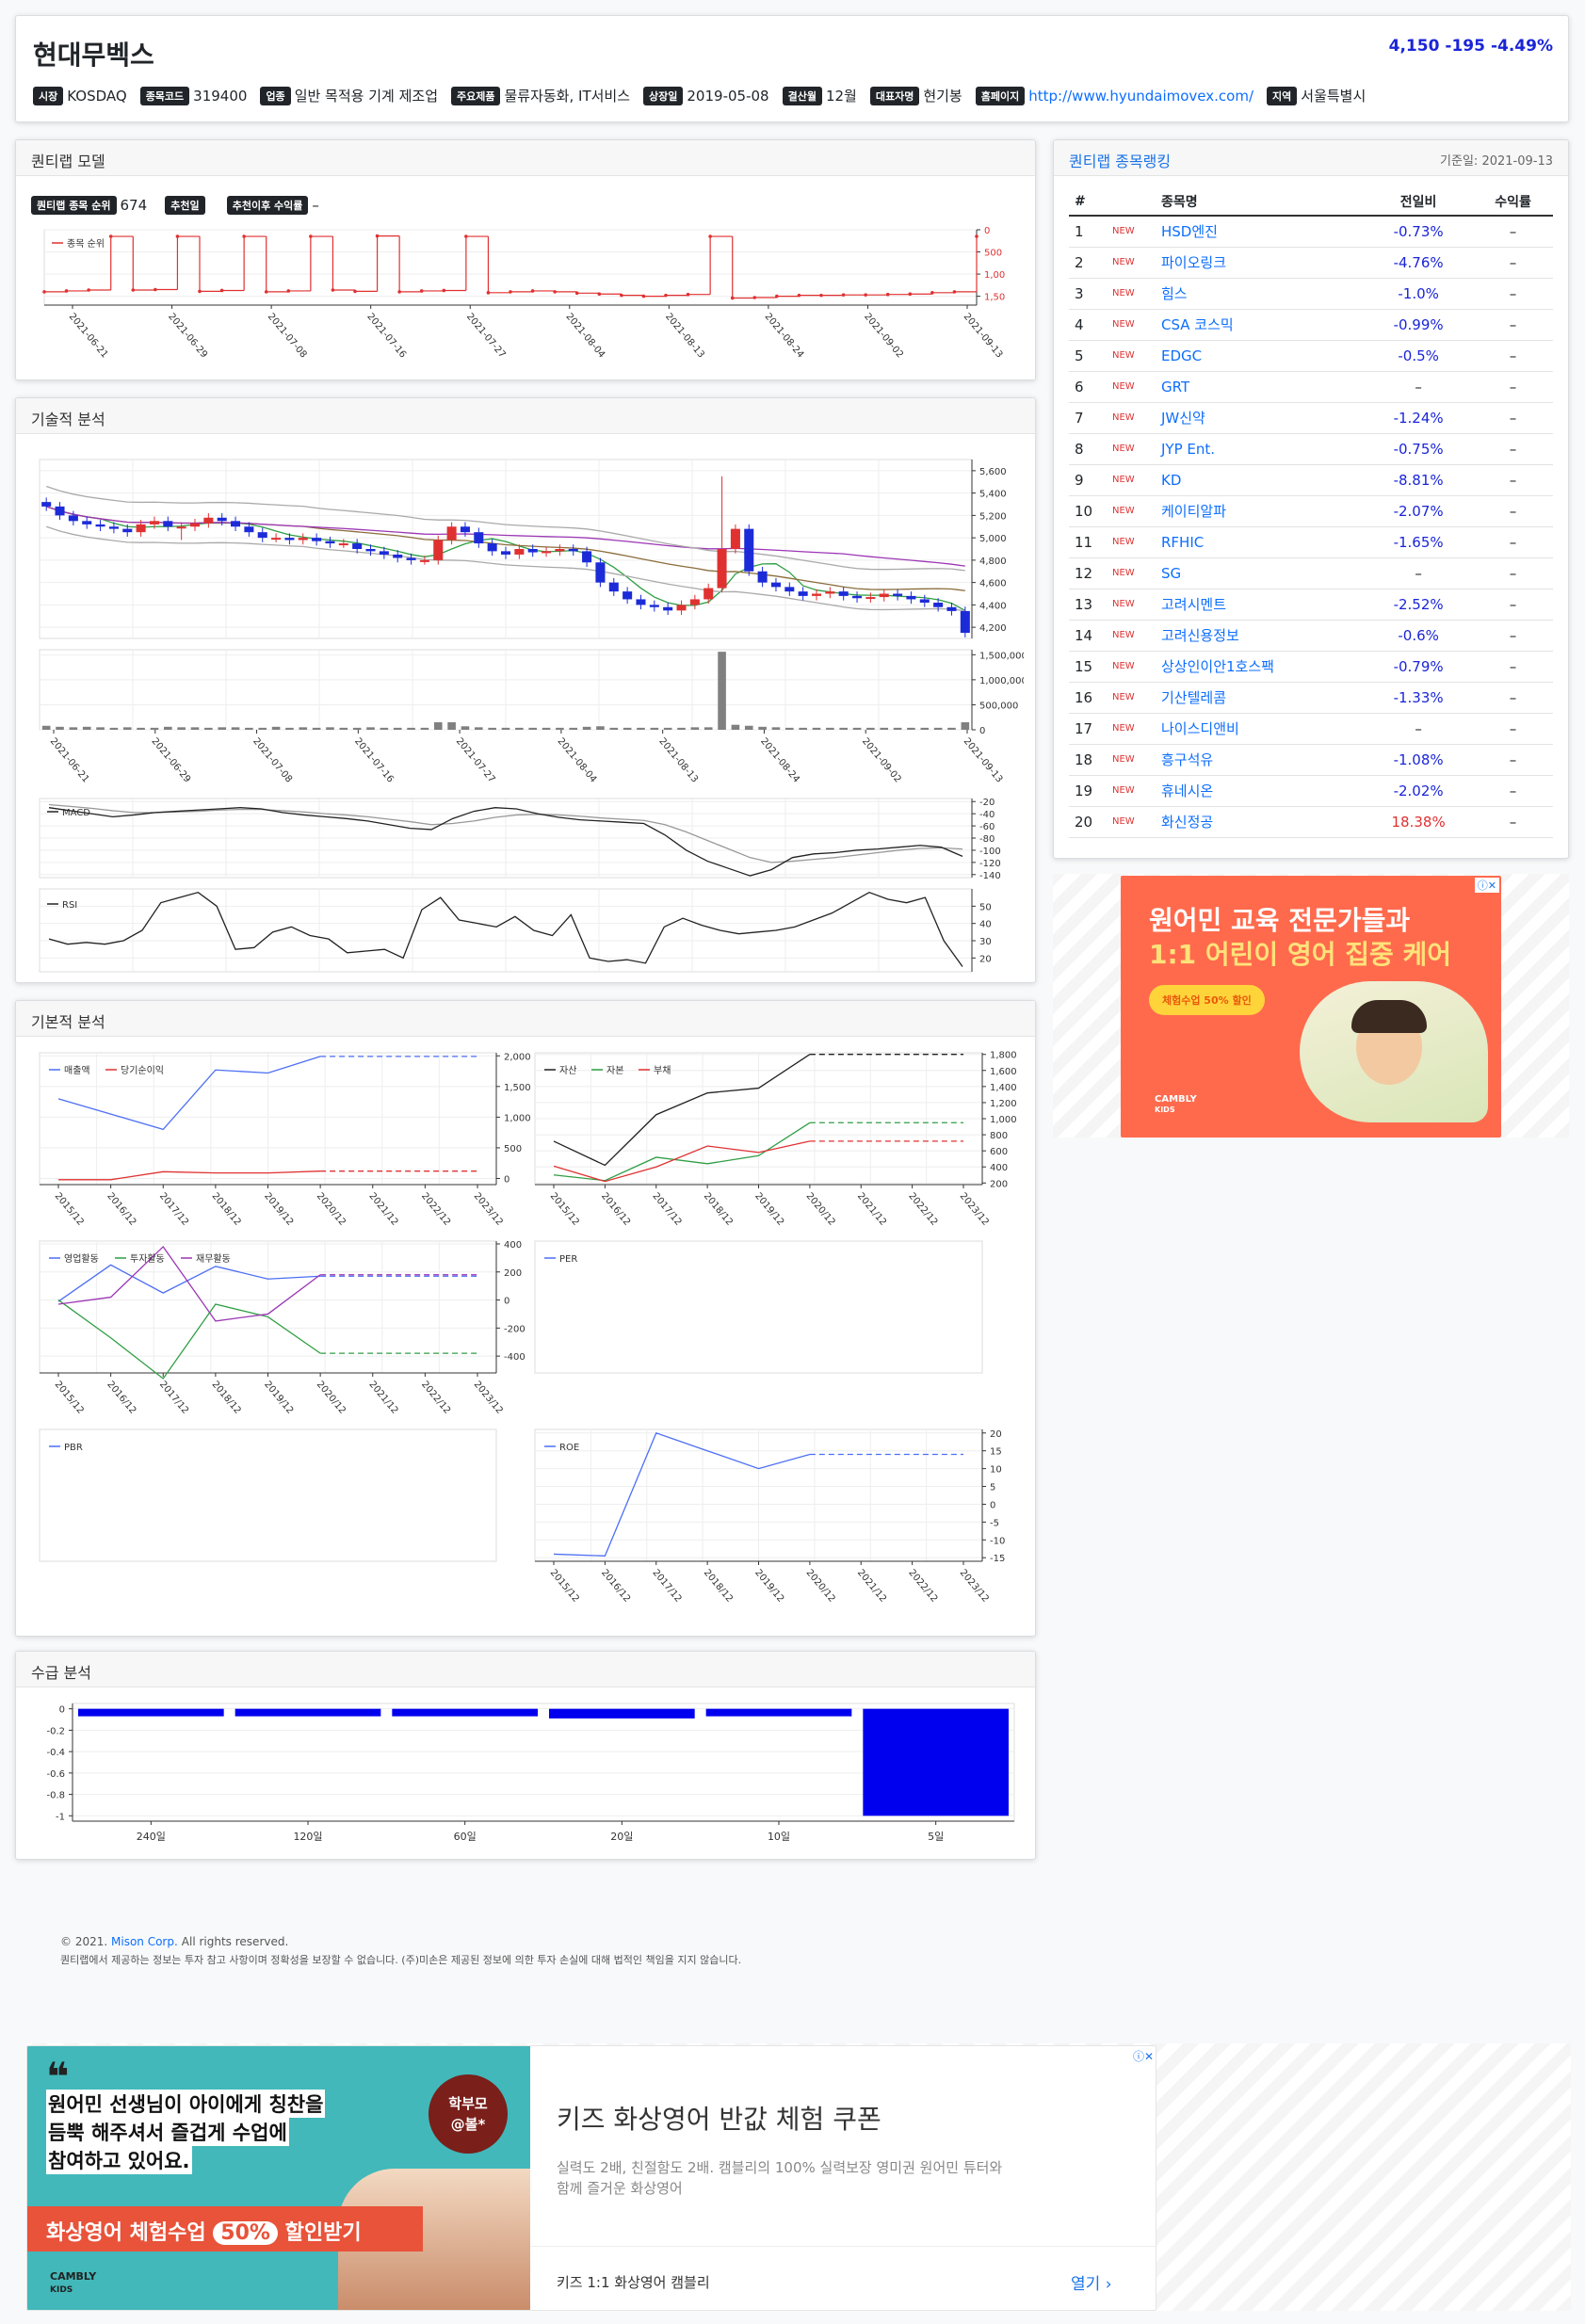  I want to click on x-tick-label: 2020/12, so click(331, 1209).